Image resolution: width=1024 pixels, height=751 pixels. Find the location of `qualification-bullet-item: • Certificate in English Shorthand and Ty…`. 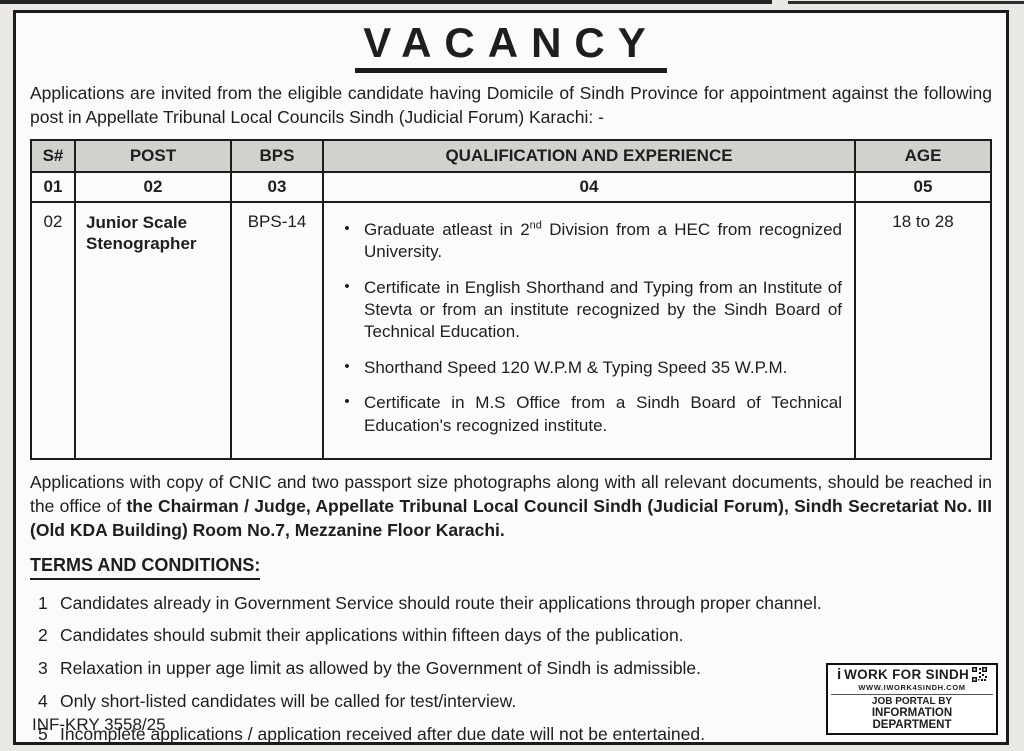

qualification-bullet-item: • Certificate in English Shorthand and Ty… is located at coordinates (586, 310).